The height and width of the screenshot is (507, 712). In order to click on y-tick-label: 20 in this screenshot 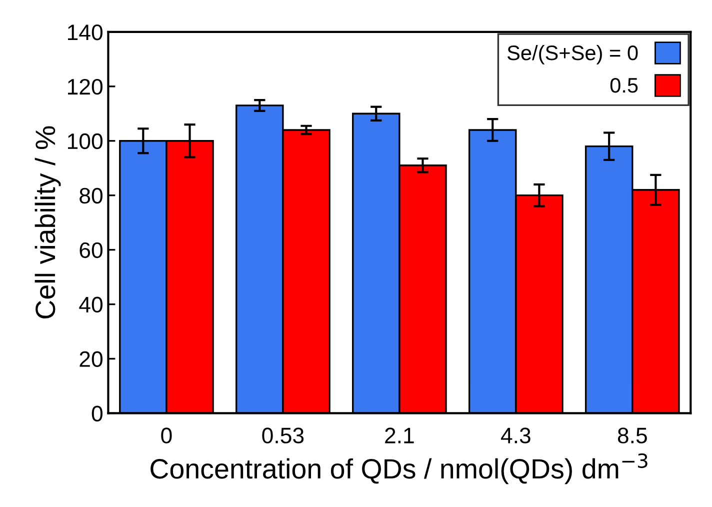, I will do `click(91, 359)`.